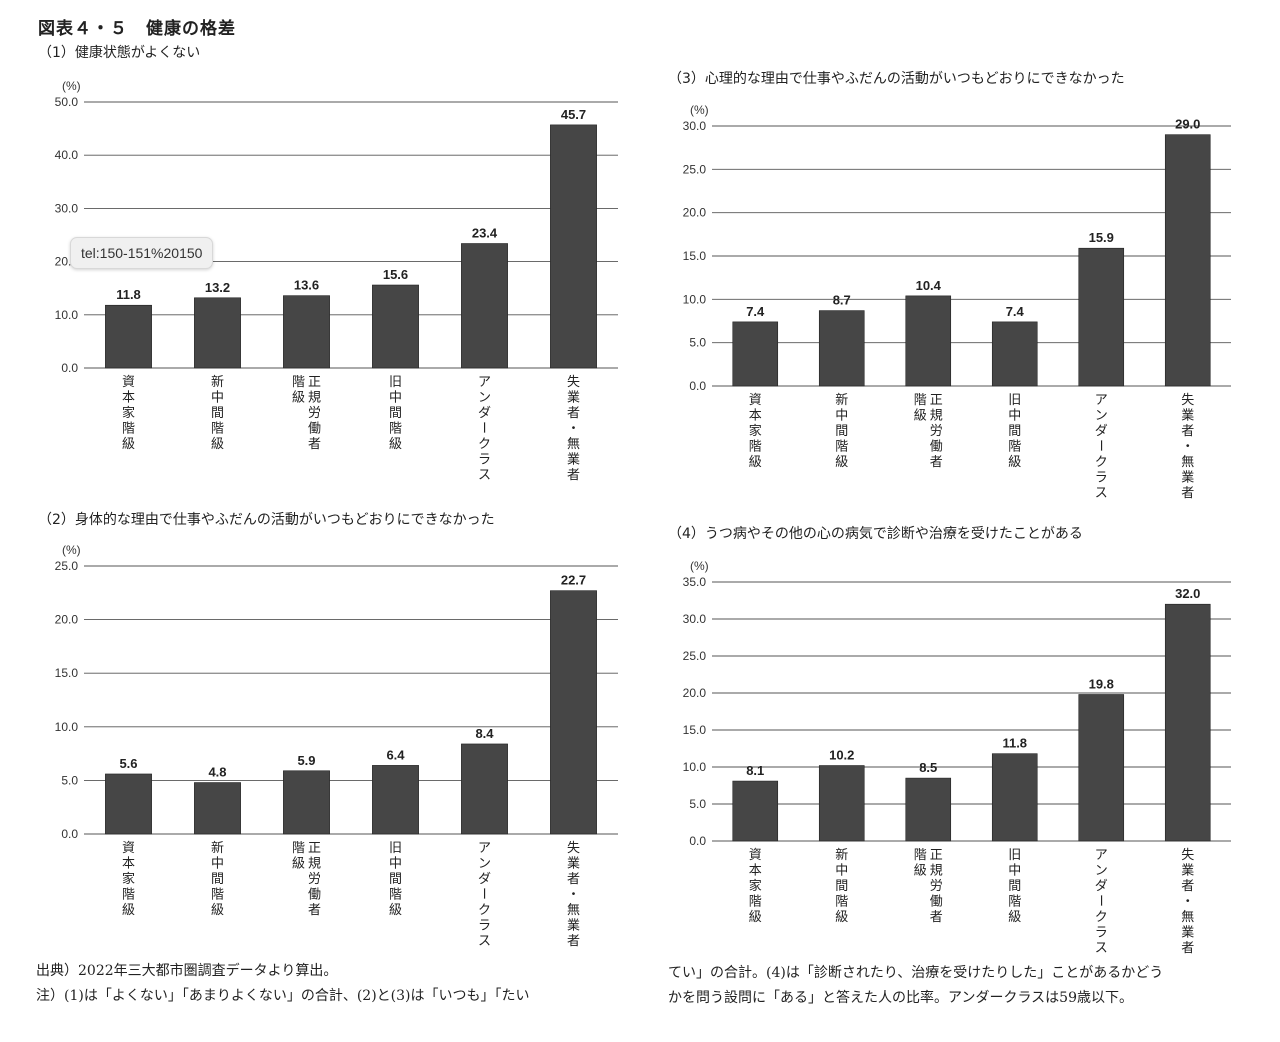 This screenshot has width=1280, height=1042. Describe the element at coordinates (916, 973) in the screenshot. I see `note-line-2: てい」の合計。(4)は「診断されたり、治療を受けたりした」ことがあるかどう` at that location.